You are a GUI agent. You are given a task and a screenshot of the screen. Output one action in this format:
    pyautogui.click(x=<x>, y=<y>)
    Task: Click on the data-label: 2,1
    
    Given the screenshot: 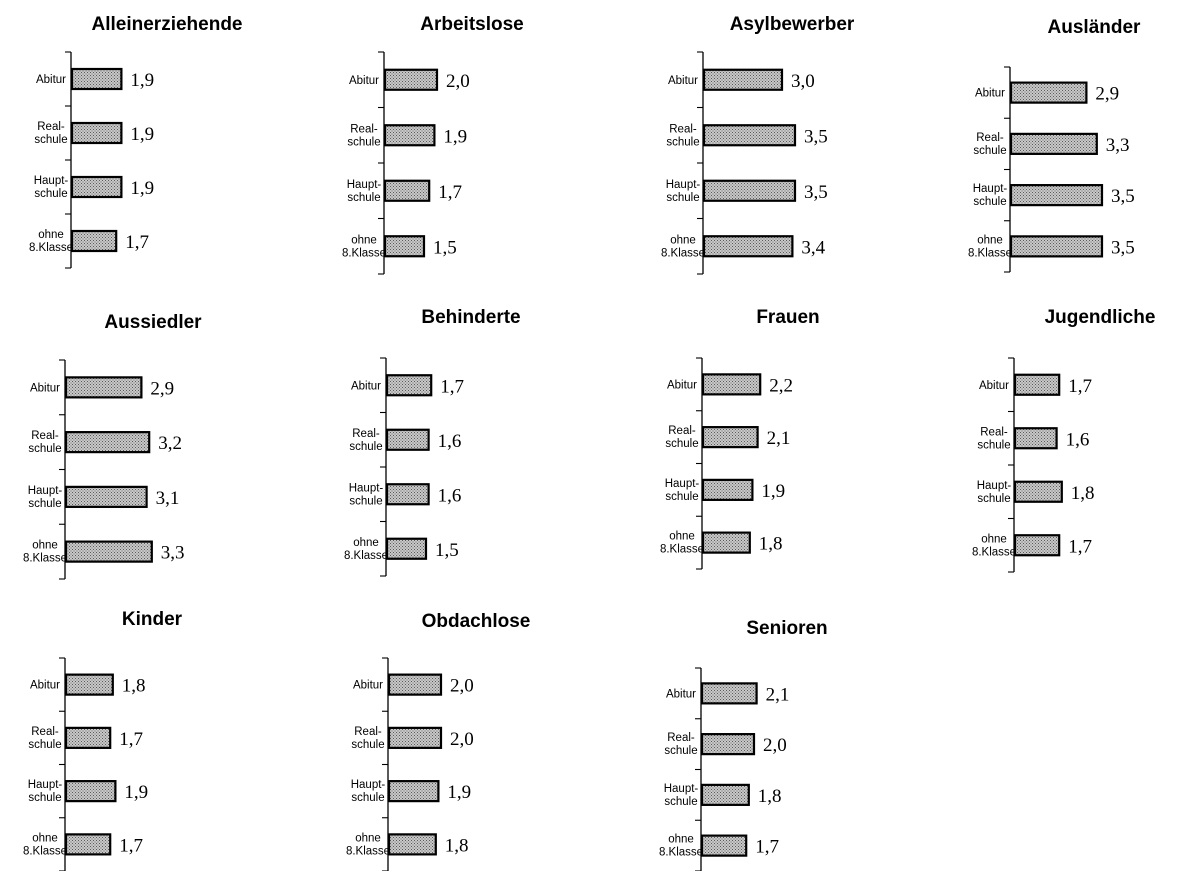 What is the action you would take?
    pyautogui.click(x=779, y=438)
    